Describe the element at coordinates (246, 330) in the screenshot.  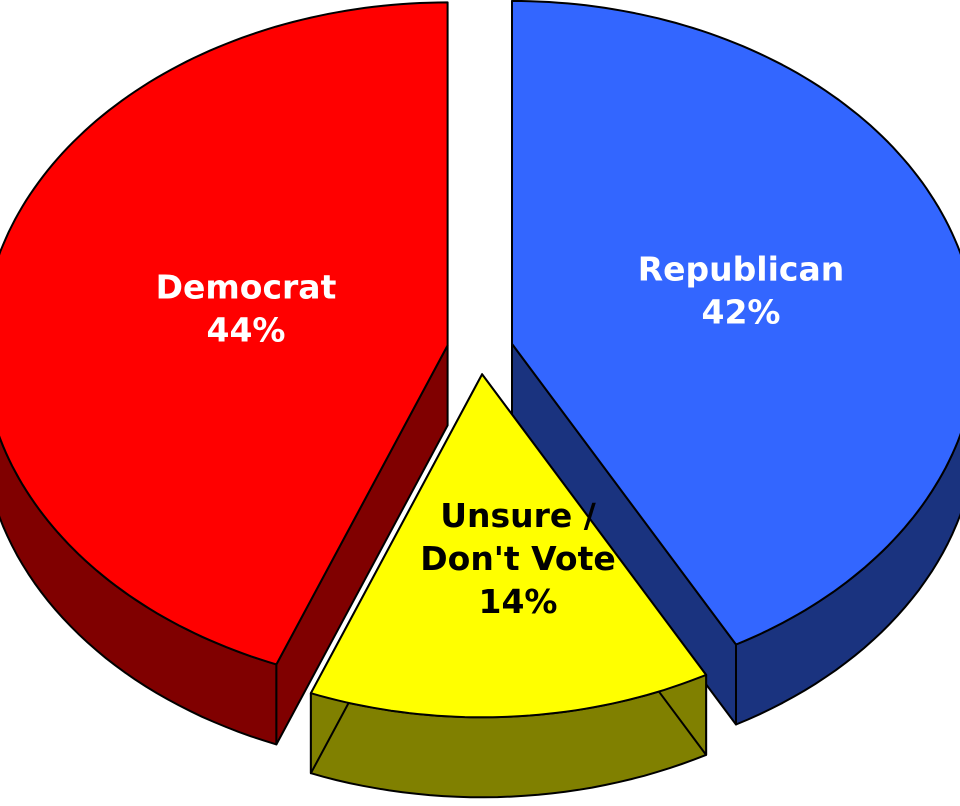
I see `slice-value-label-democrat: 44%` at that location.